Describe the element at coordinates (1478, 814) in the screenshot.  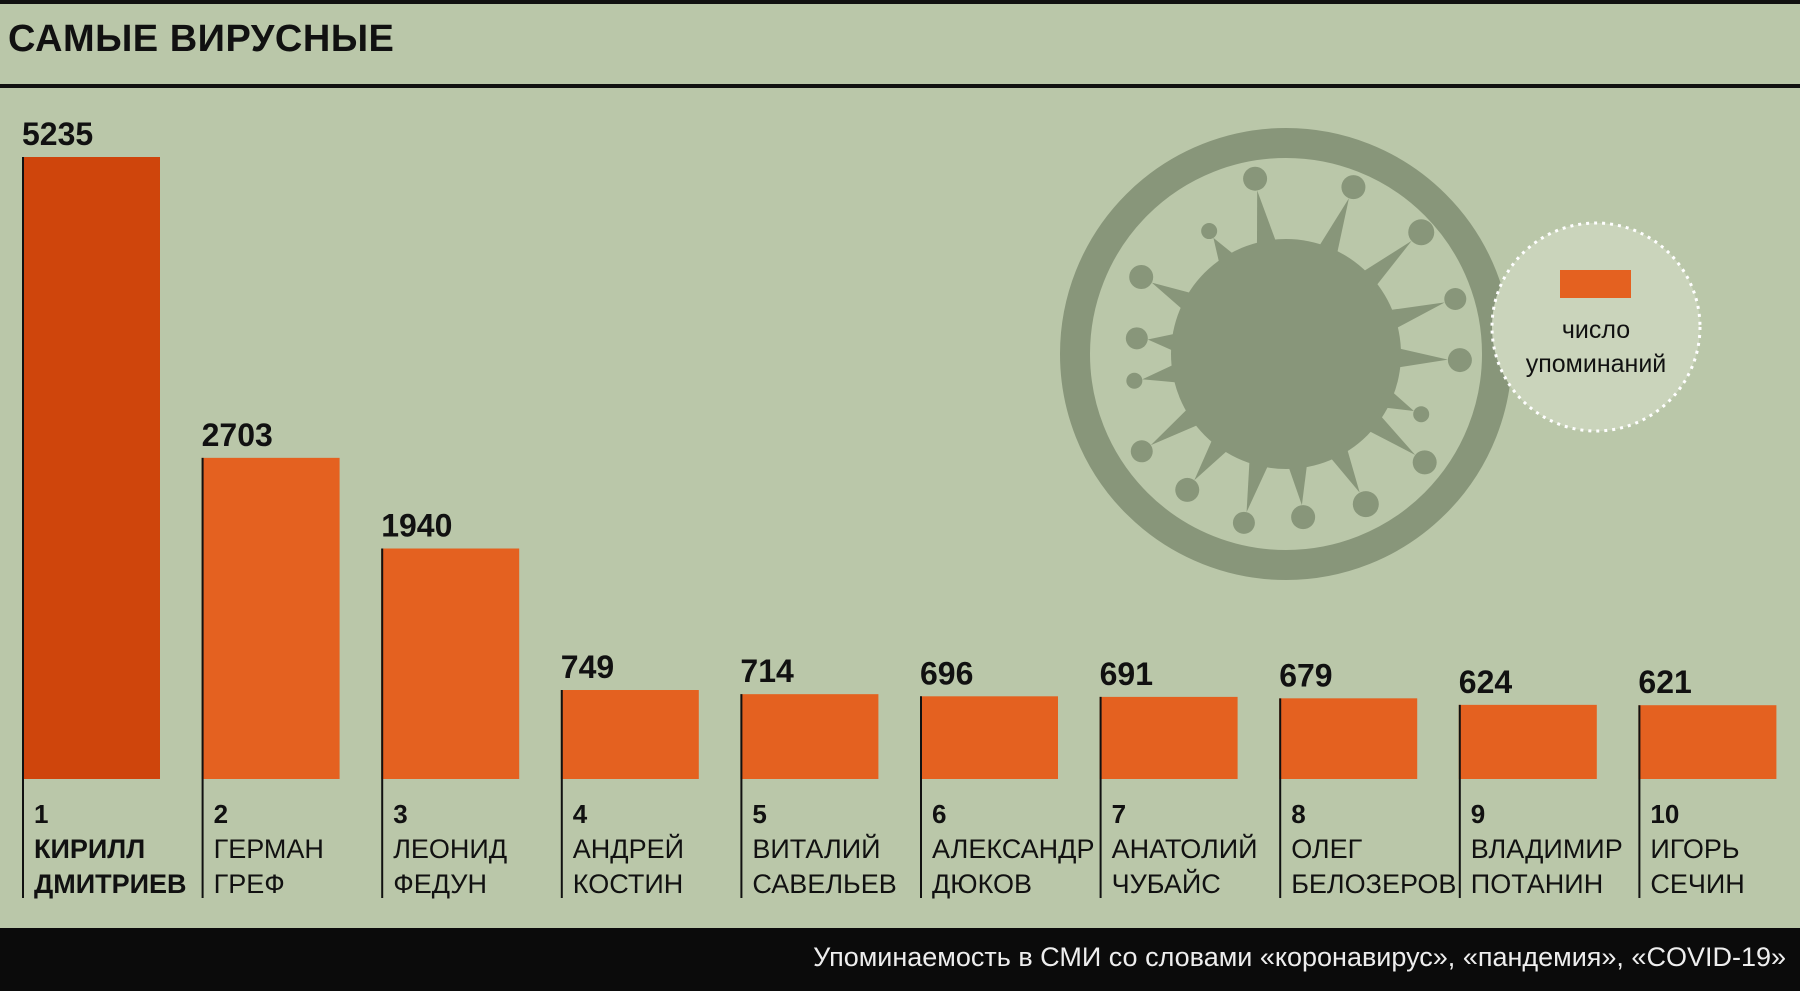
I see `rank-label: 9` at that location.